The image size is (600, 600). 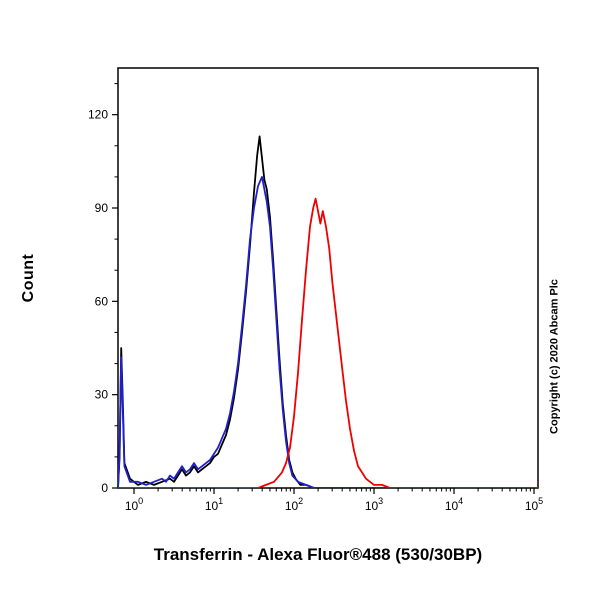 I want to click on y-tick-label: 30, so click(x=102, y=395).